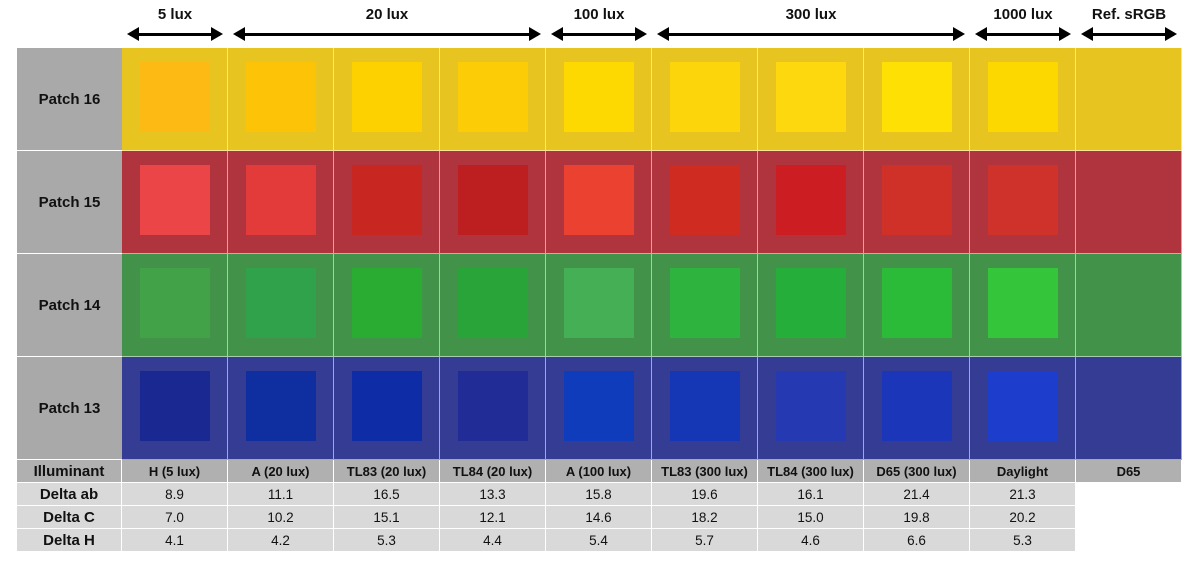 Image resolution: width=1200 pixels, height=566 pixels. Describe the element at coordinates (493, 517) in the screenshot. I see `table-cell: 12.1` at that location.